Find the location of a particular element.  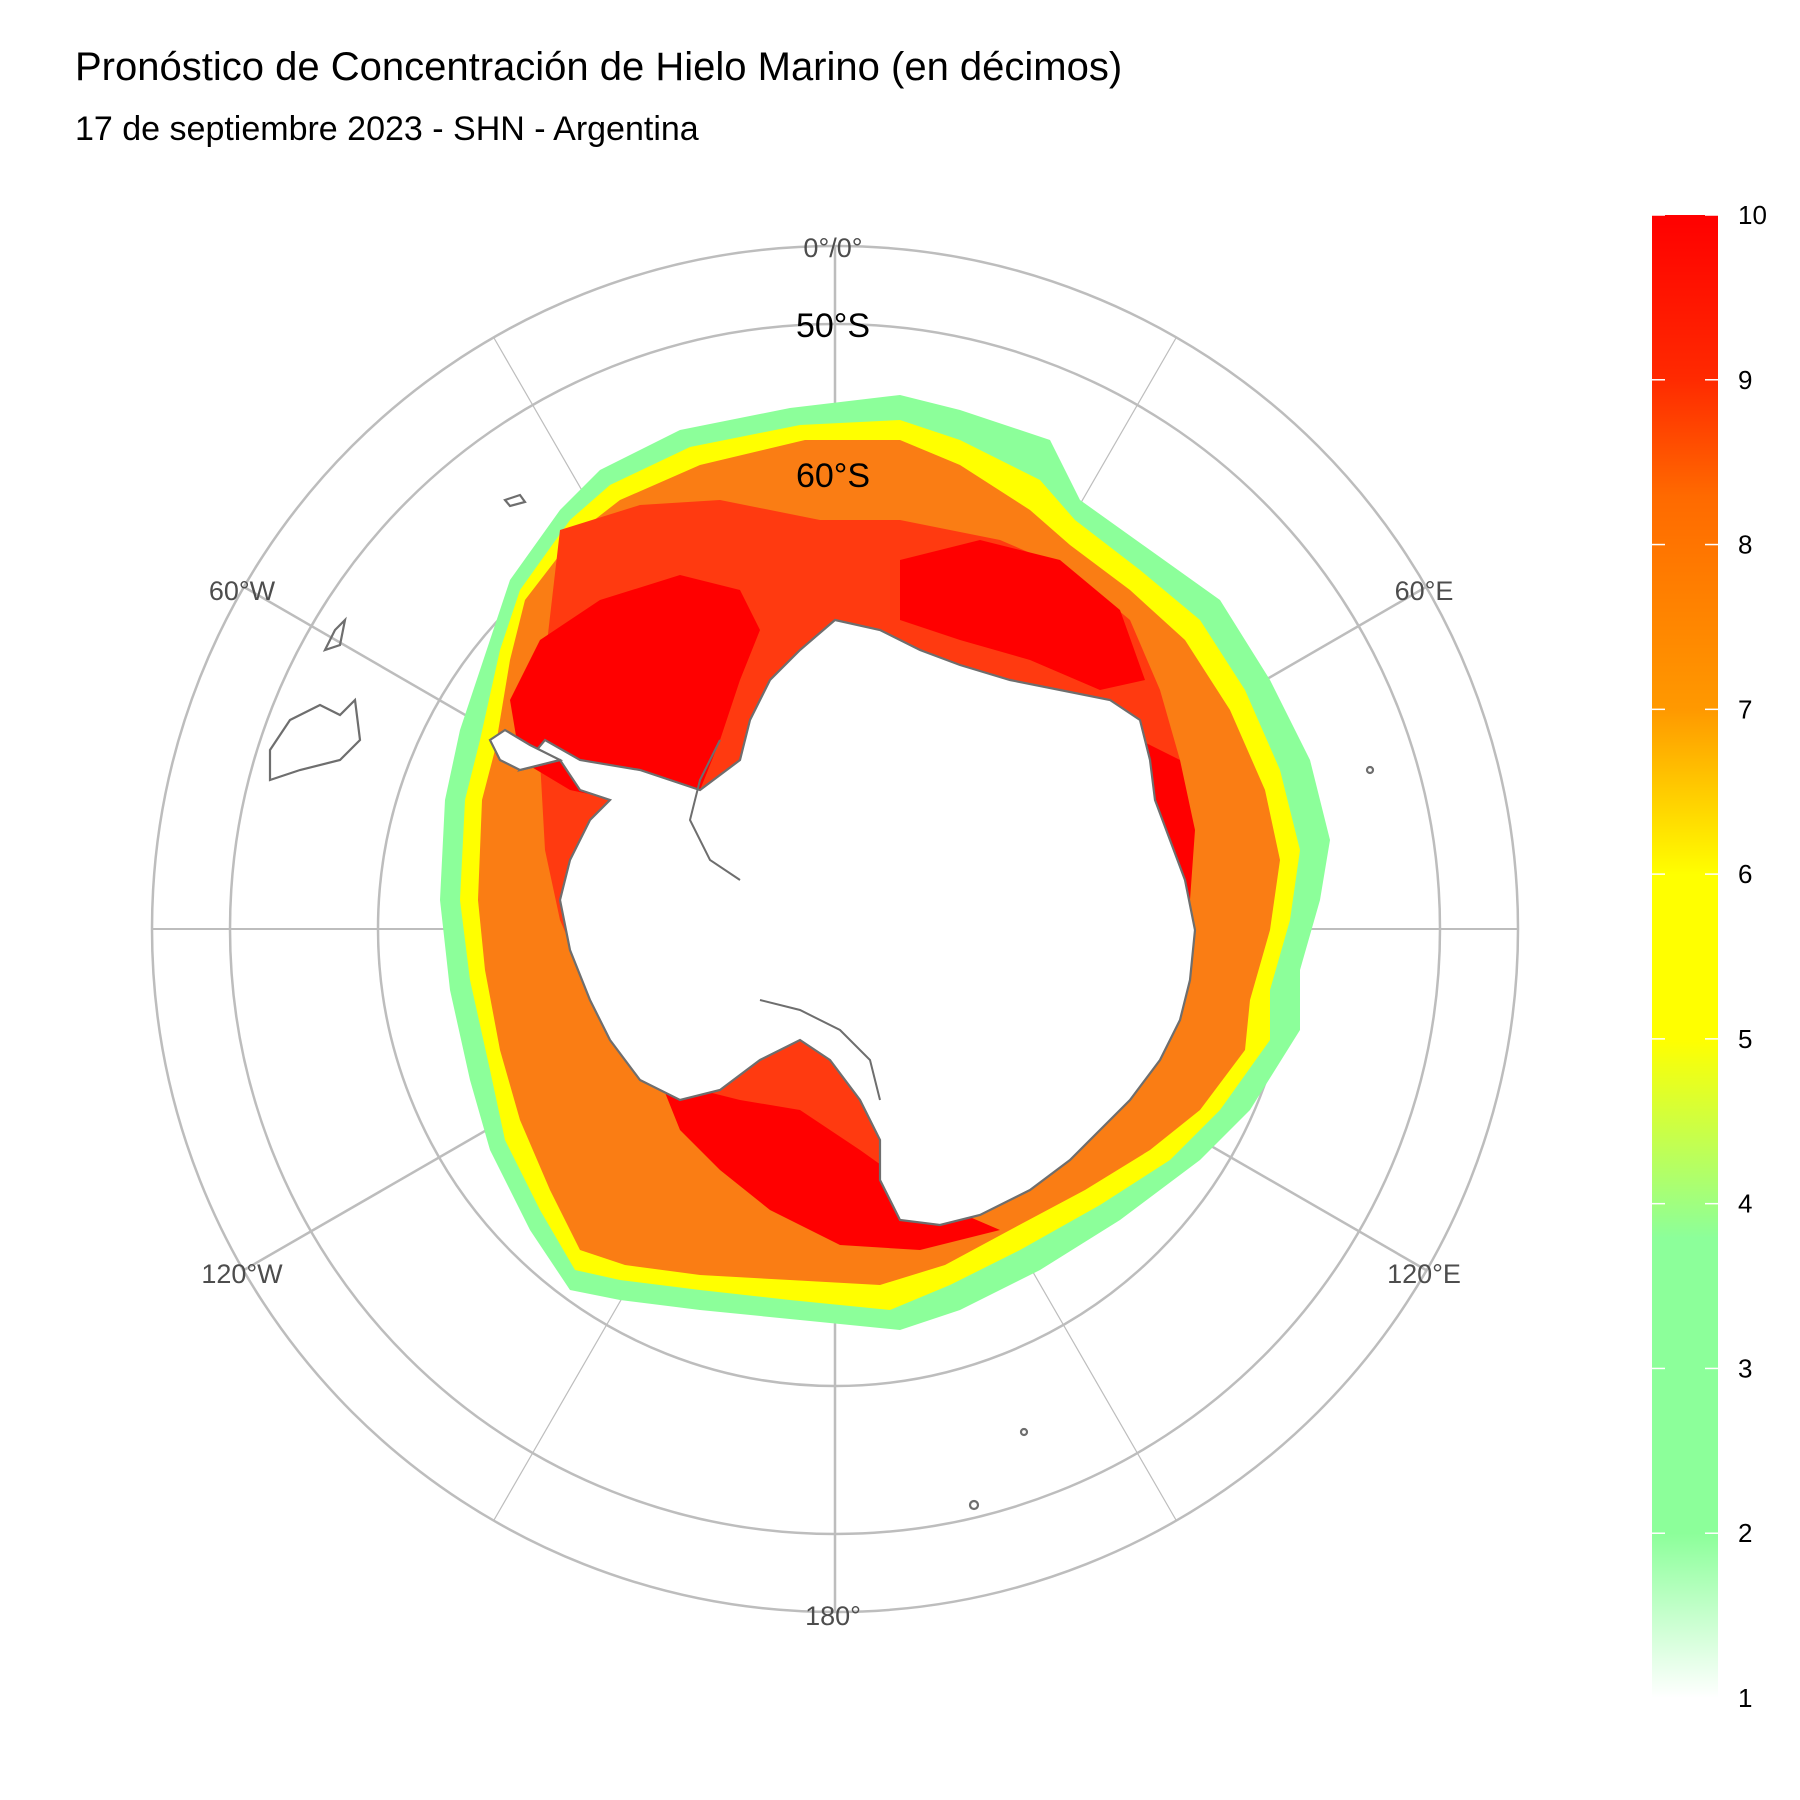

island-kerguelen is located at coordinates (1370, 770).